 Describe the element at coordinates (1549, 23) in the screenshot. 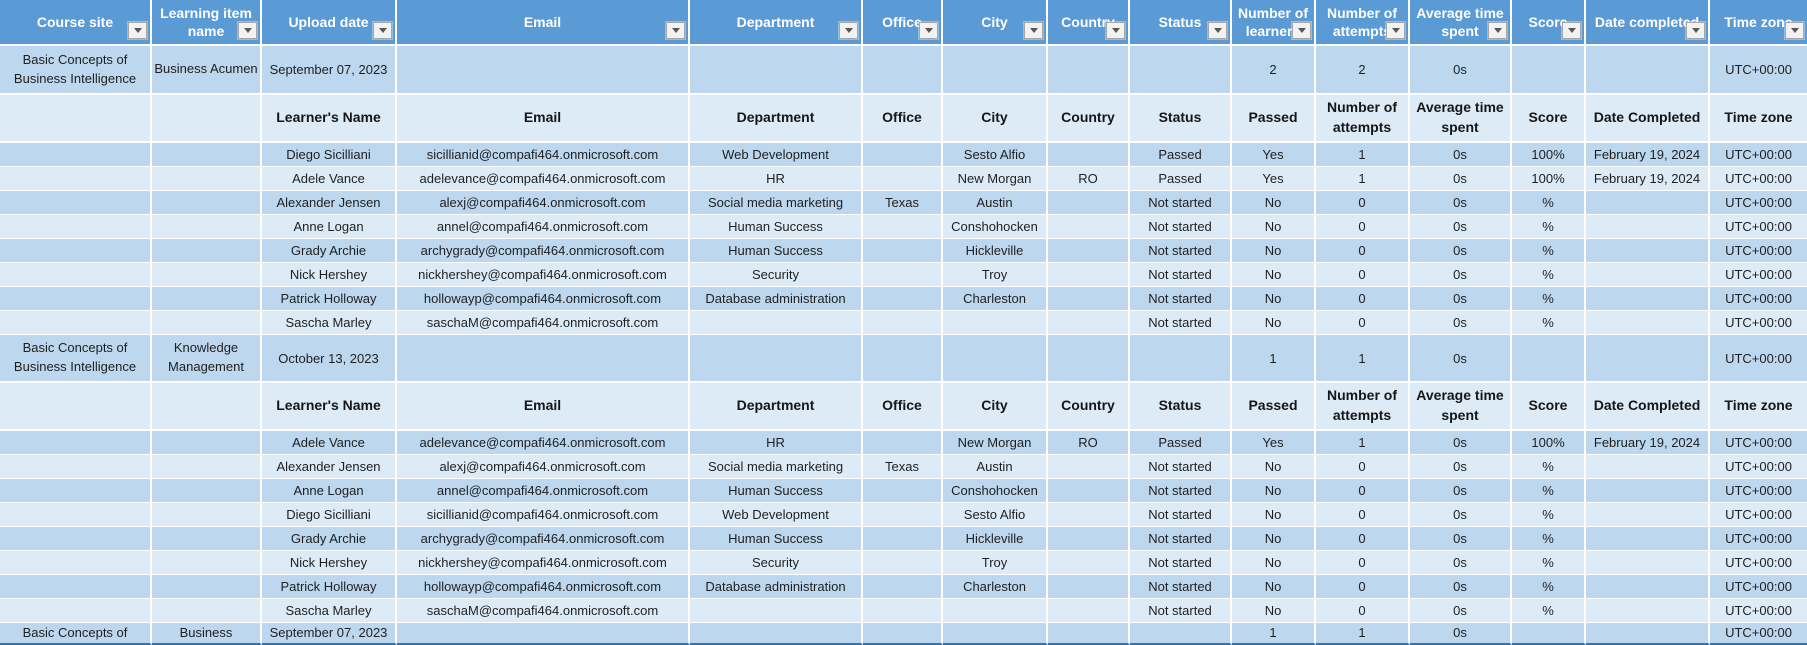

I see `header-cell-score: Score` at that location.